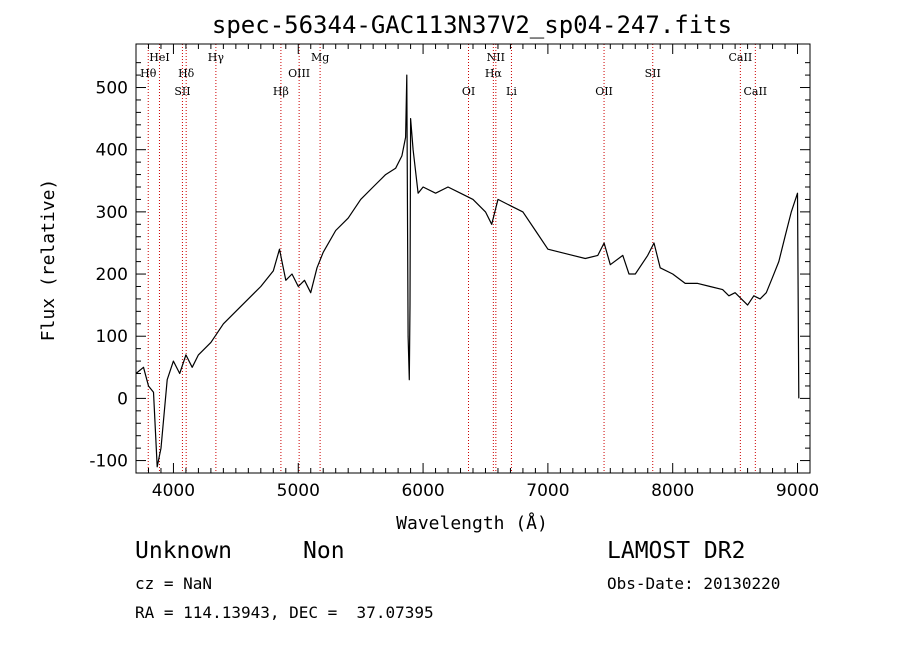 This screenshot has height=649, width=900. I want to click on line-marker-label: NII, so click(496, 57).